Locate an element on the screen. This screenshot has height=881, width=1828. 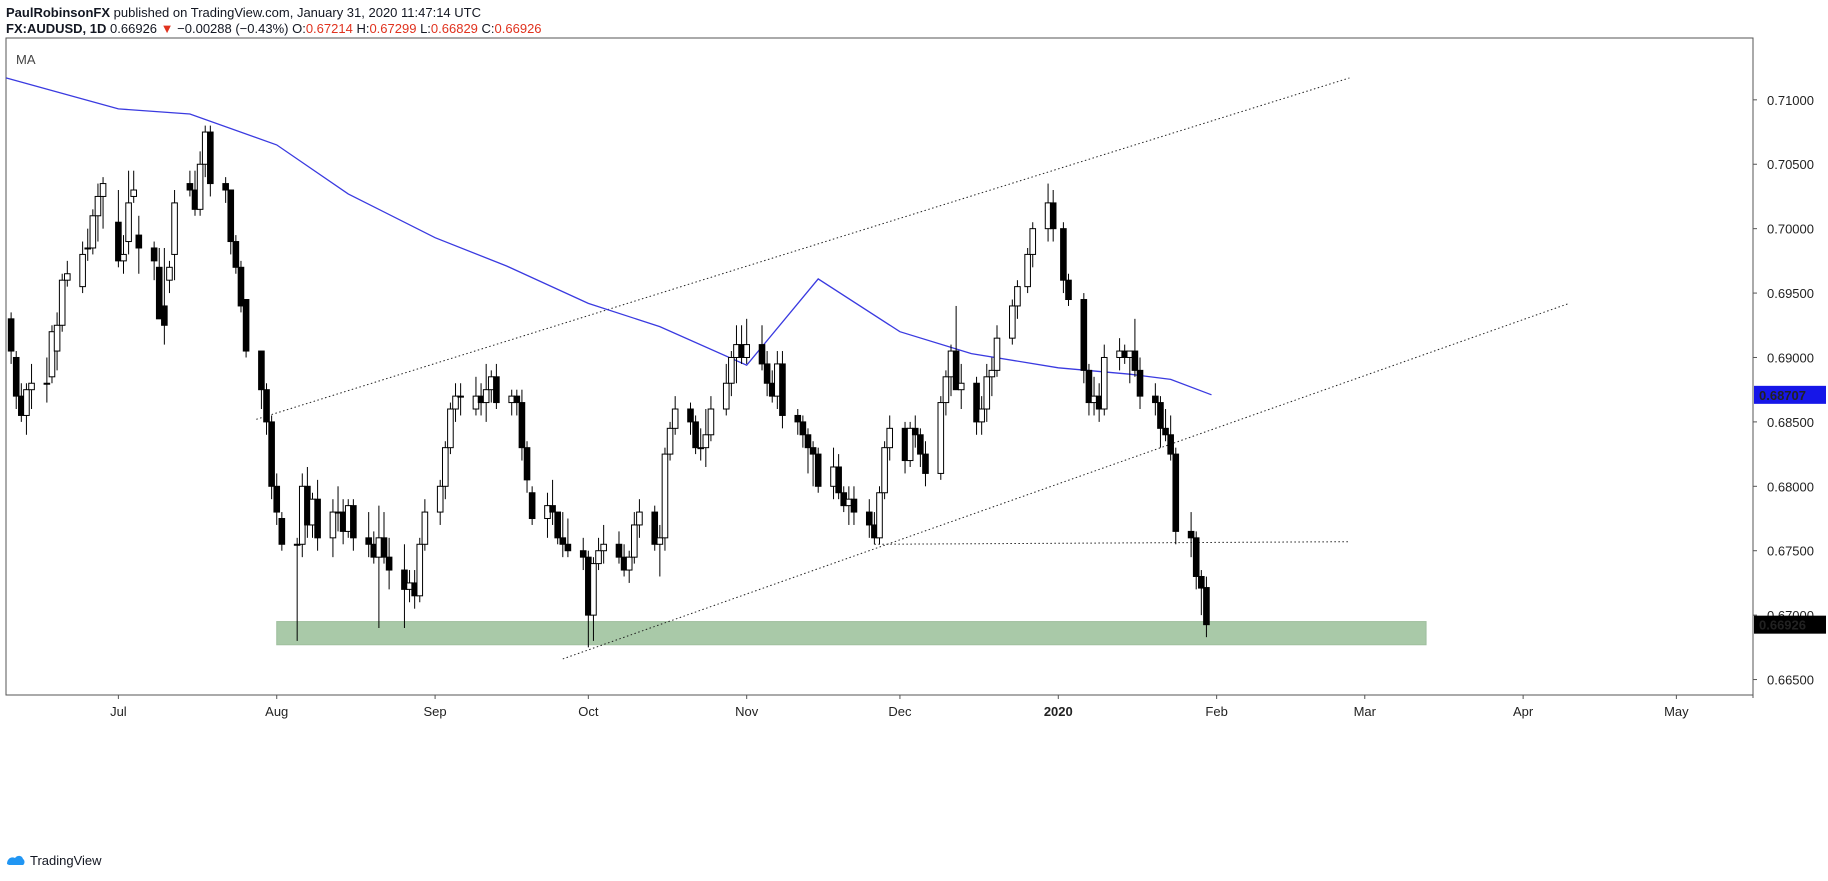
symbol-label: FX:AUDUSD, 1D is located at coordinates (56, 28).